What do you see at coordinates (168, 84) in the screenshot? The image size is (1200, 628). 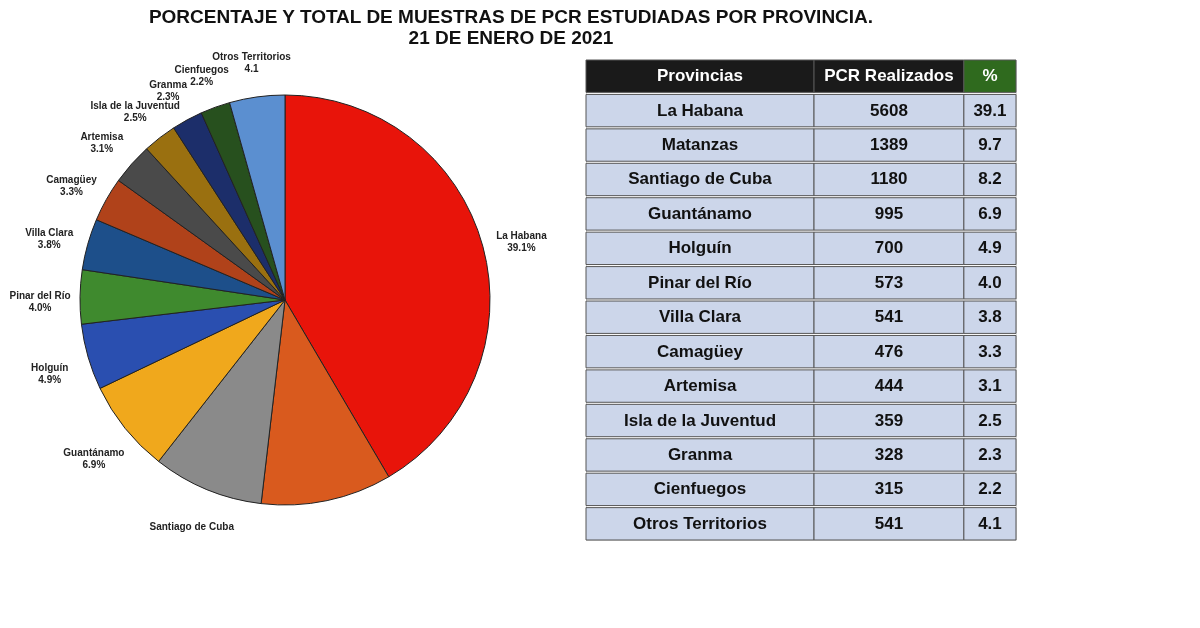 I see `slice-label: Granma` at bounding box center [168, 84].